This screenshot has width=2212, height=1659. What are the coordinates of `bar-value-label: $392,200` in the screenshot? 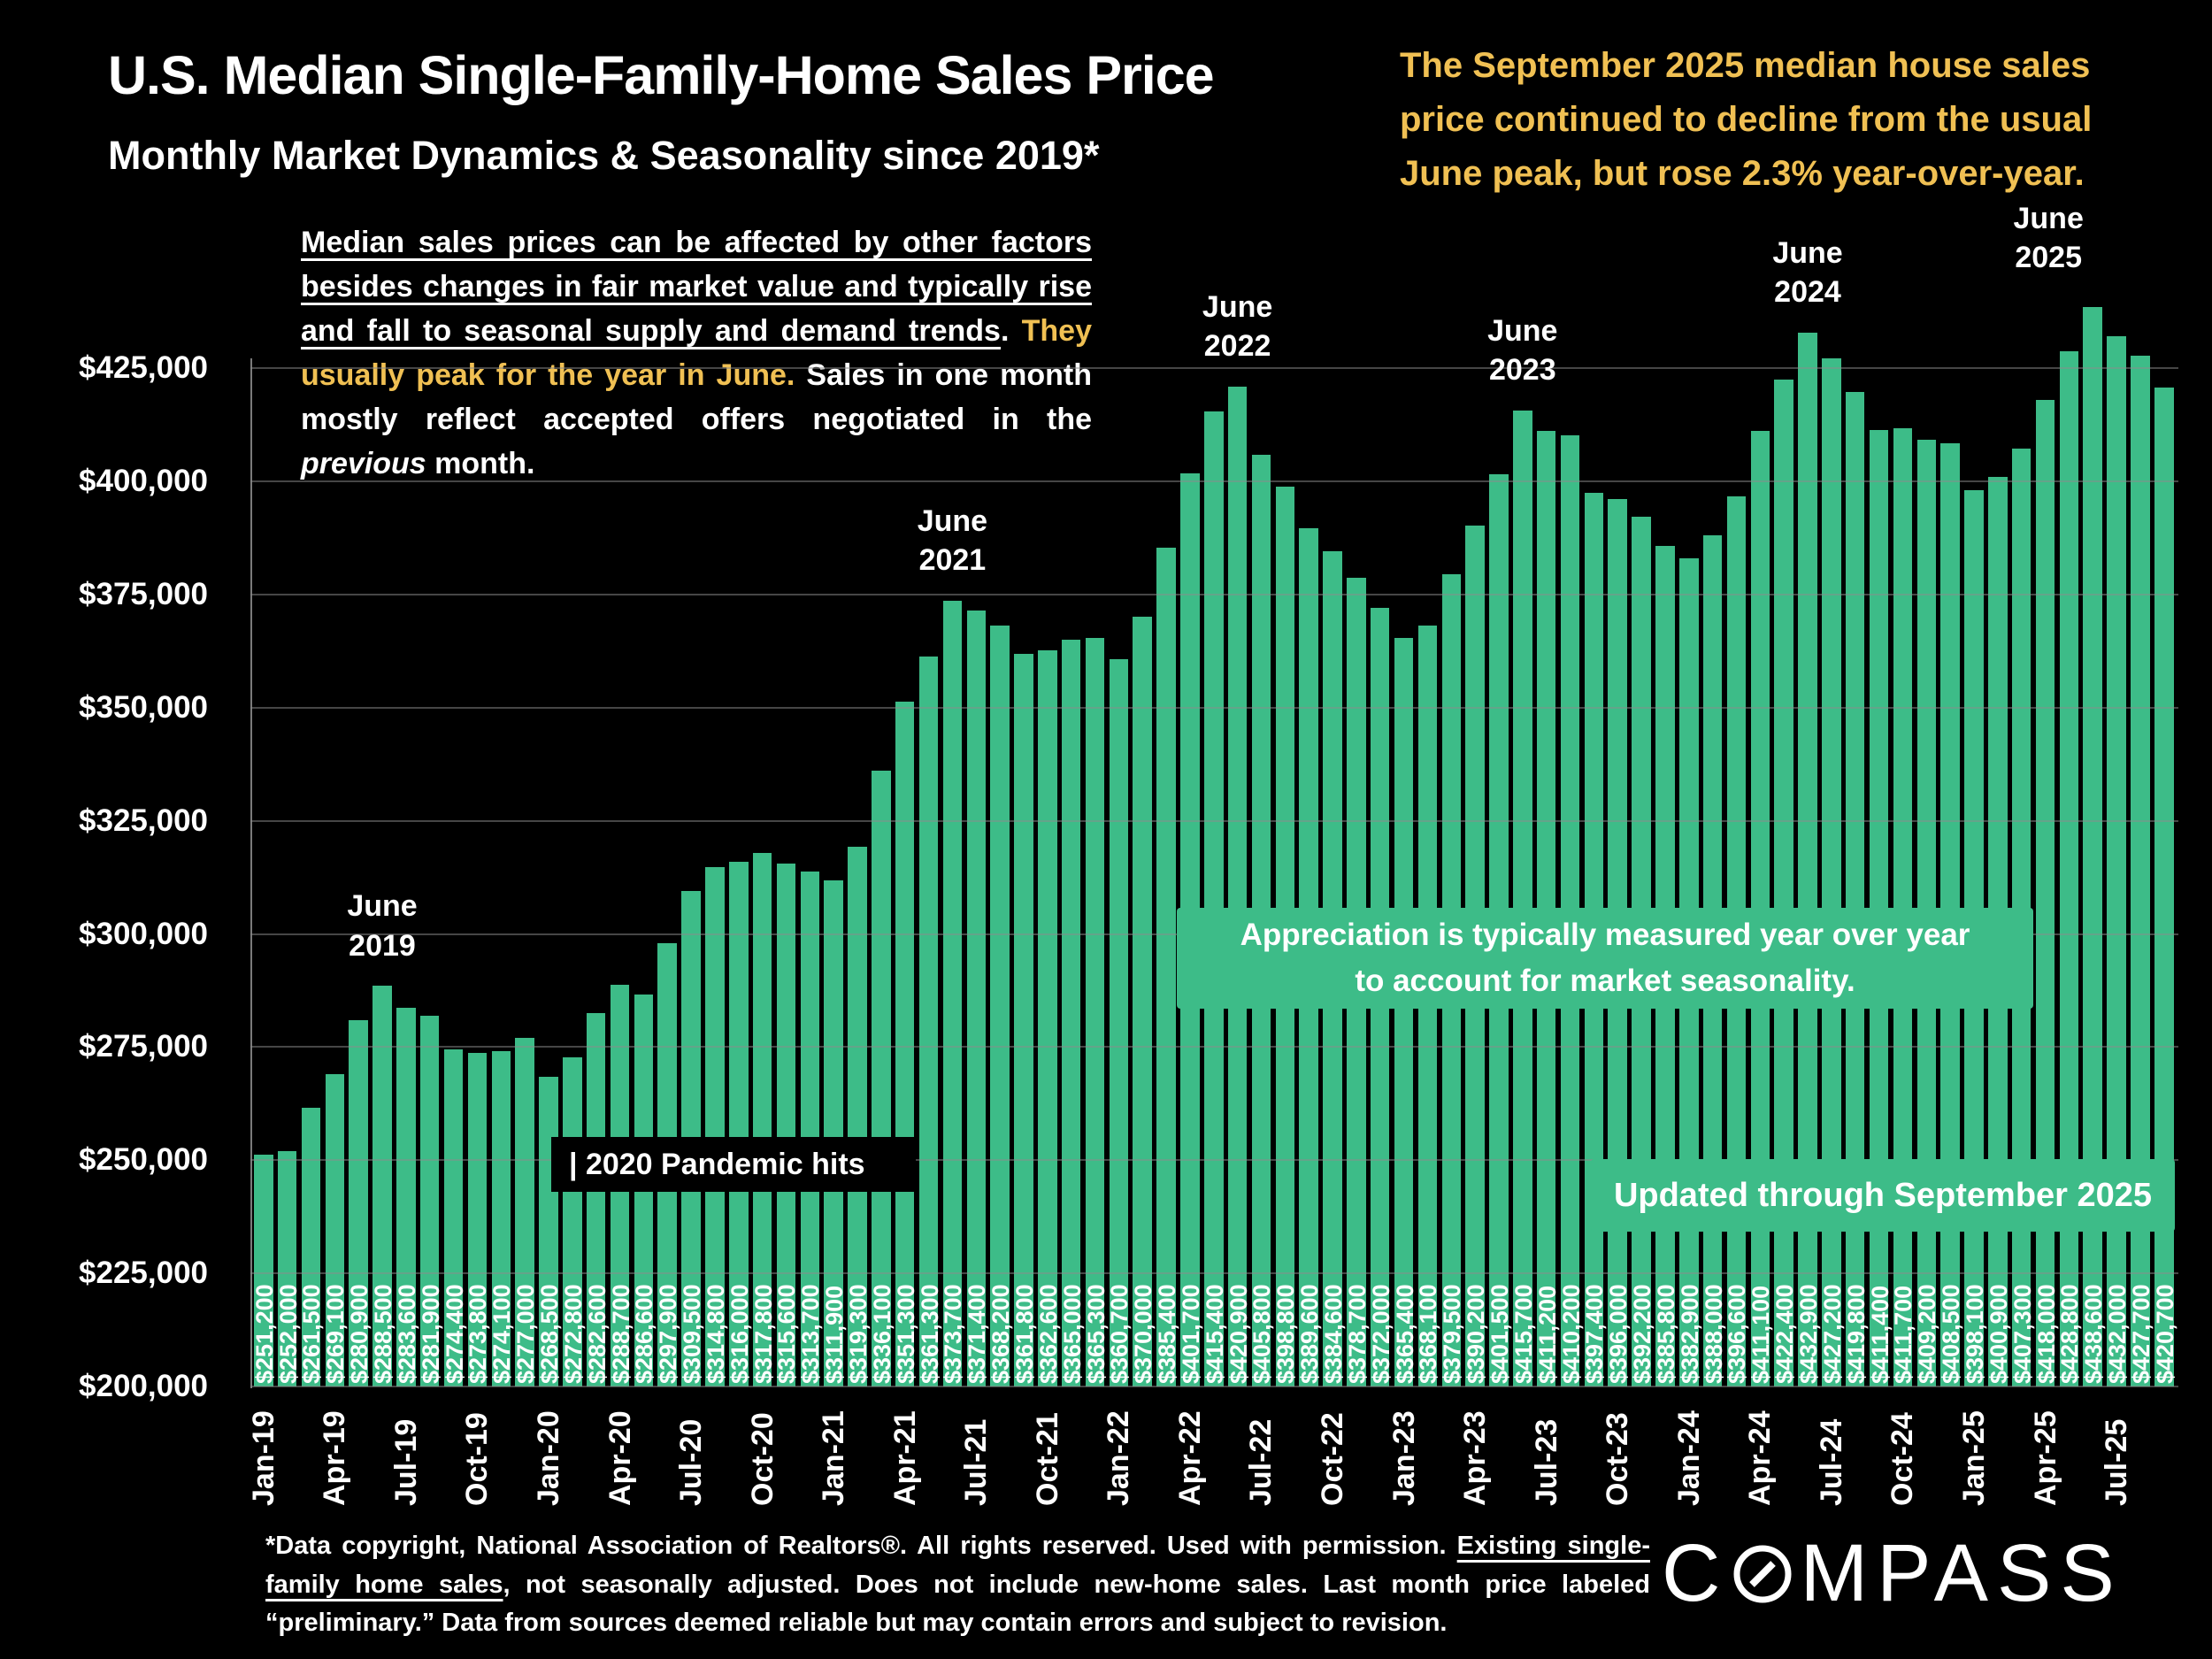 It's located at (1642, 1334).